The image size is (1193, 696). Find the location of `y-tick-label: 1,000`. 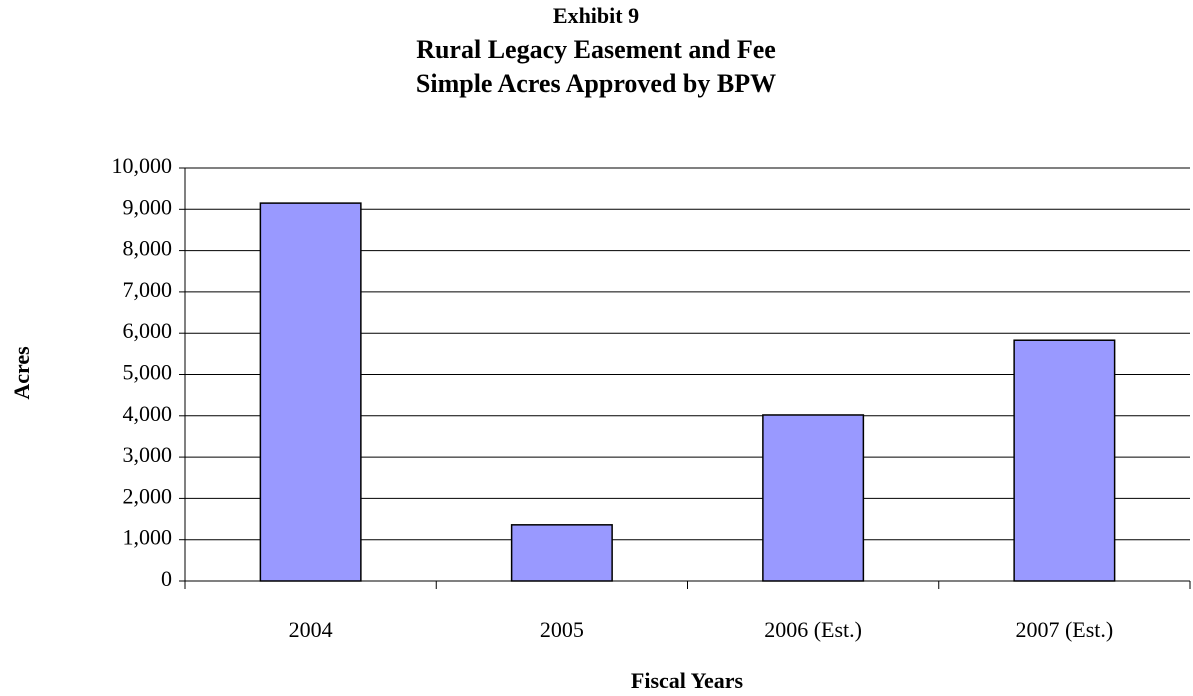

y-tick-label: 1,000 is located at coordinates (148, 537).